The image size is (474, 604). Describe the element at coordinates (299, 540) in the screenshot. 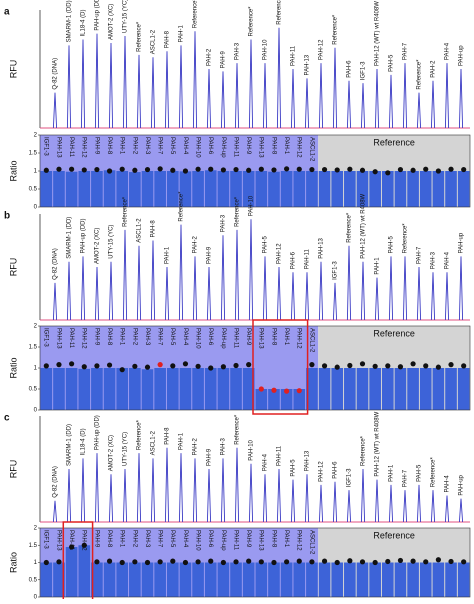

I see `category-label: PAH-12` at that location.